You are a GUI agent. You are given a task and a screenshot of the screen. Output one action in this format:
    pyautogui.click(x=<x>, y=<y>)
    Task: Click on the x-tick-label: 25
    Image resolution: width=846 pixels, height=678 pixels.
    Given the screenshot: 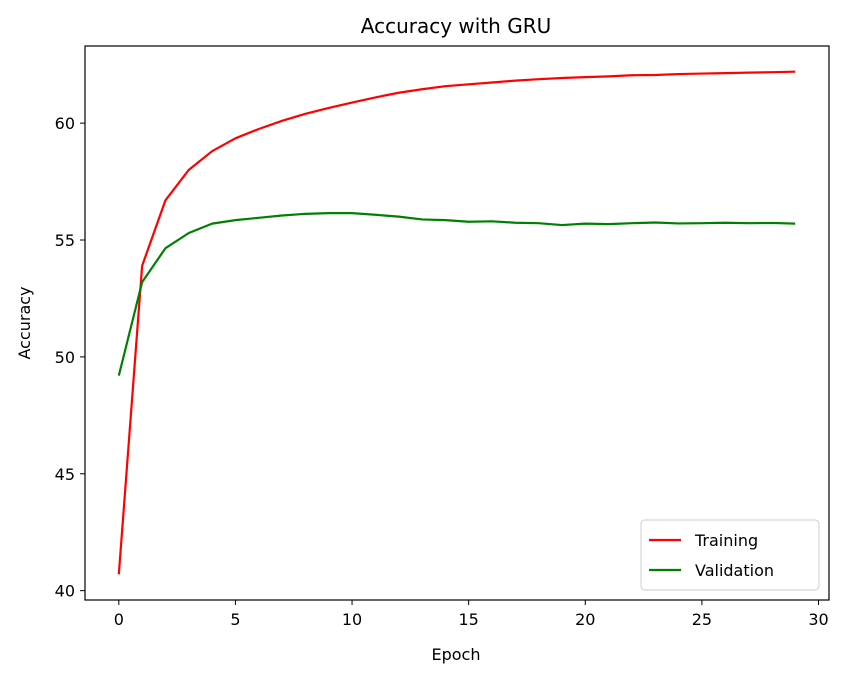 What is the action you would take?
    pyautogui.click(x=702, y=619)
    